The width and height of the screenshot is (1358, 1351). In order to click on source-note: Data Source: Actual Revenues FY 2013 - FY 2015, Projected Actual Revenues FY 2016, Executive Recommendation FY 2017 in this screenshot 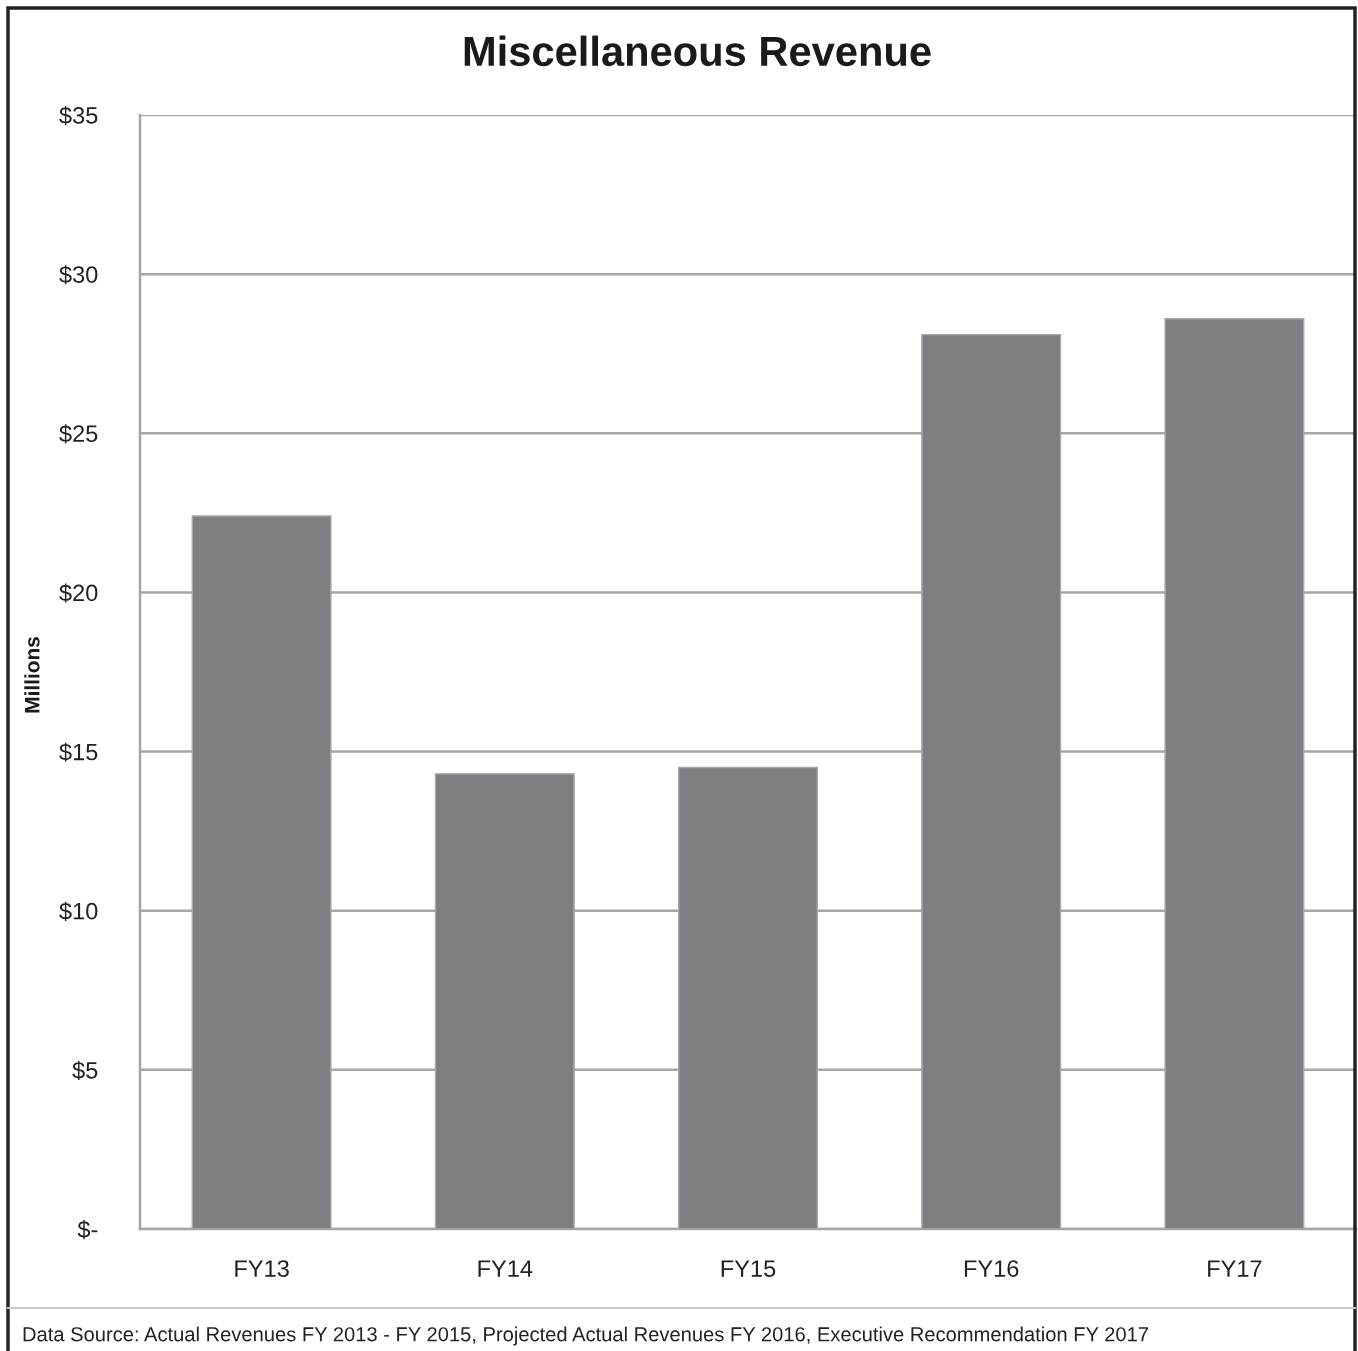, I will do `click(585, 1336)`.